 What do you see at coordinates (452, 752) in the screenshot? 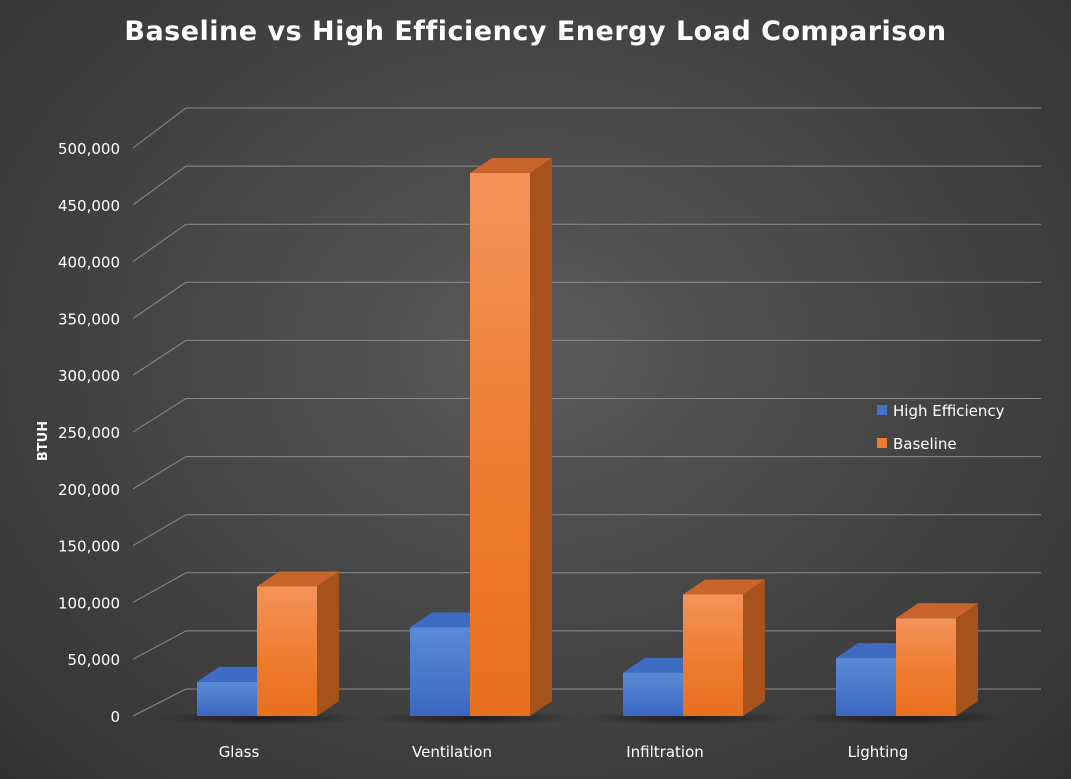
I see `x-tick-label: Ventilation` at bounding box center [452, 752].